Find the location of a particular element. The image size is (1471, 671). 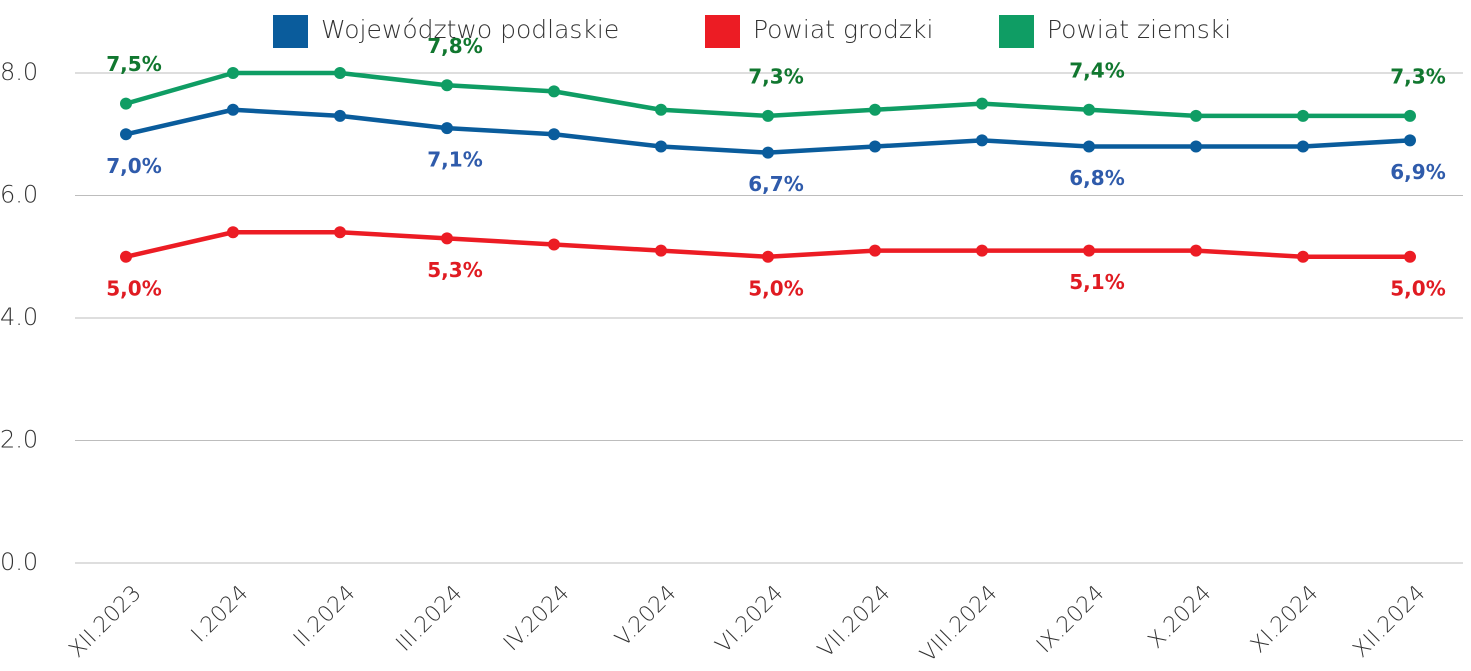

x-tick-label: VIII.2024 is located at coordinates (959, 624).